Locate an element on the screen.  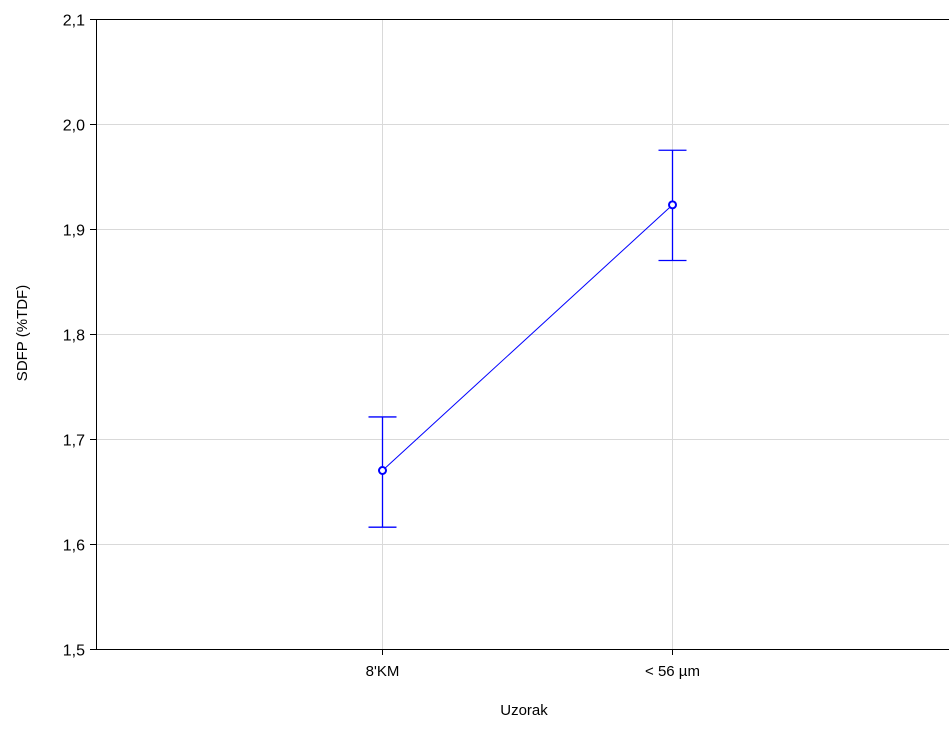
y-tick-label: 2,1 is located at coordinates (74, 21).